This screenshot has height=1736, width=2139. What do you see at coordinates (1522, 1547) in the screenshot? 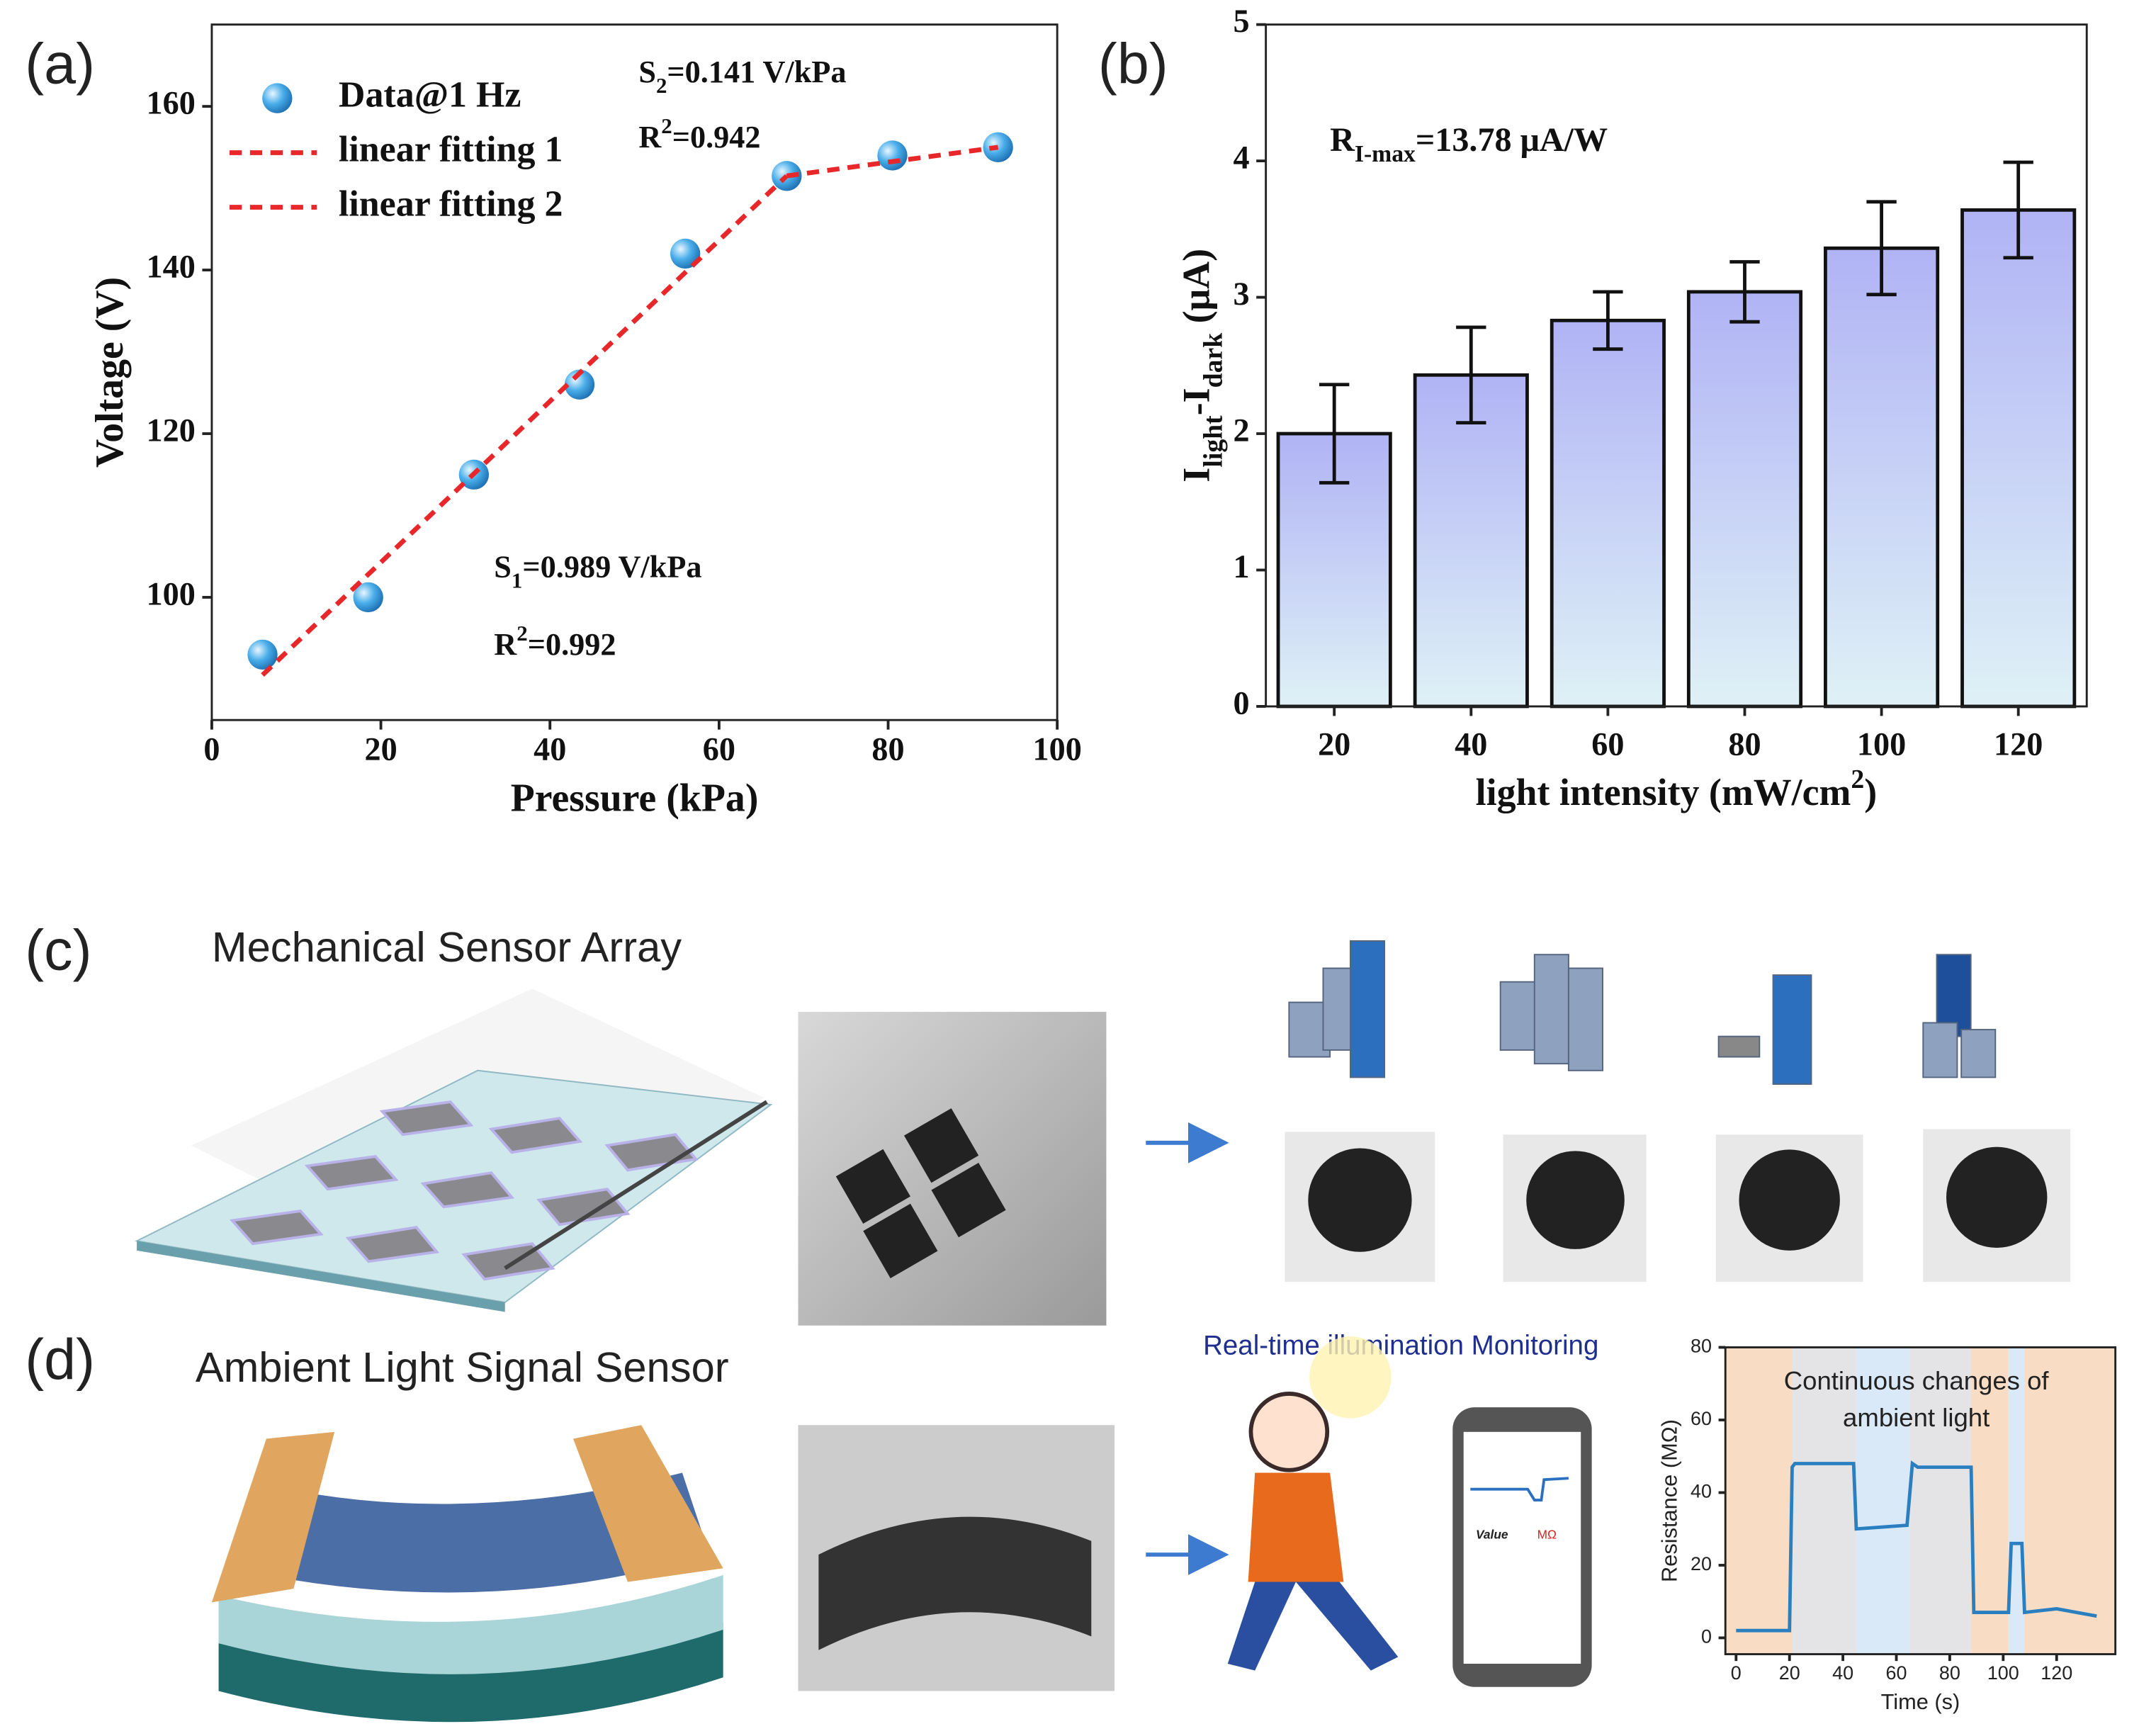
I see `phone: Value MΩ` at bounding box center [1522, 1547].